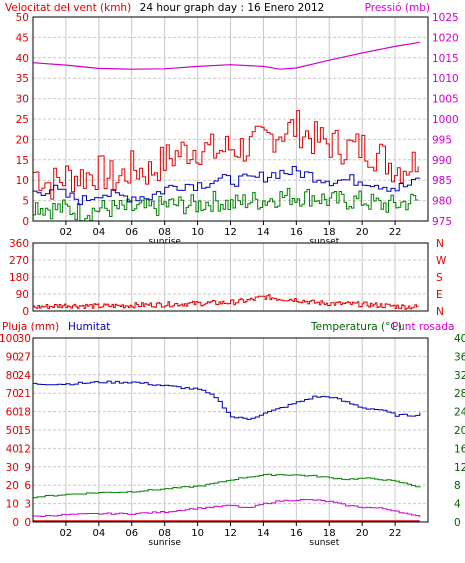 The width and height of the screenshot is (465, 563). I want to click on humidity-scale-tick-label: 6, so click(27, 486).